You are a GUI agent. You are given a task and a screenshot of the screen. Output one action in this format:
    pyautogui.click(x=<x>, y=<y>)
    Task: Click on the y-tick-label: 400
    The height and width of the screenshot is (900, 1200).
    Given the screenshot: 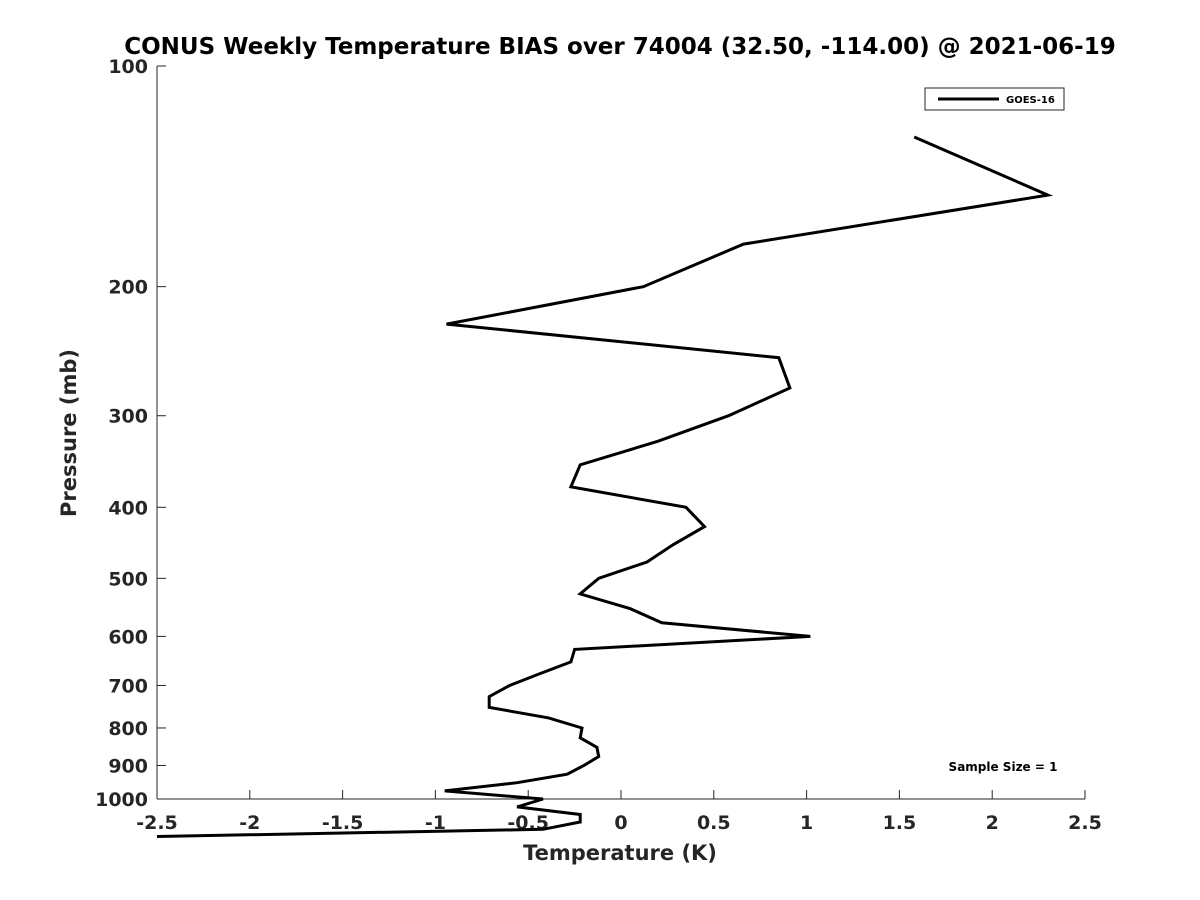 What is the action you would take?
    pyautogui.click(x=128, y=508)
    